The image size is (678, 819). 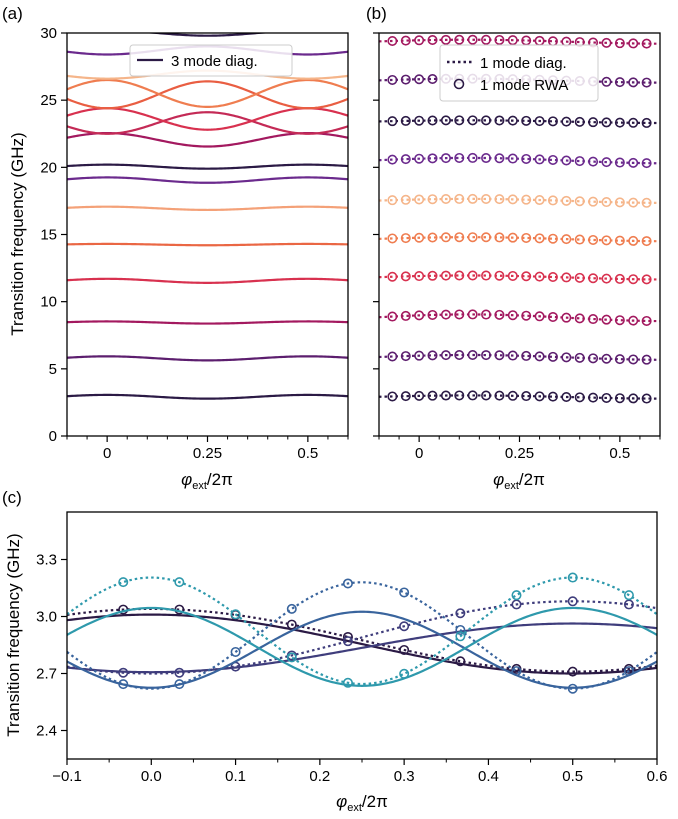 I want to click on panel-b-xlabel: φext/2π, so click(x=519, y=481).